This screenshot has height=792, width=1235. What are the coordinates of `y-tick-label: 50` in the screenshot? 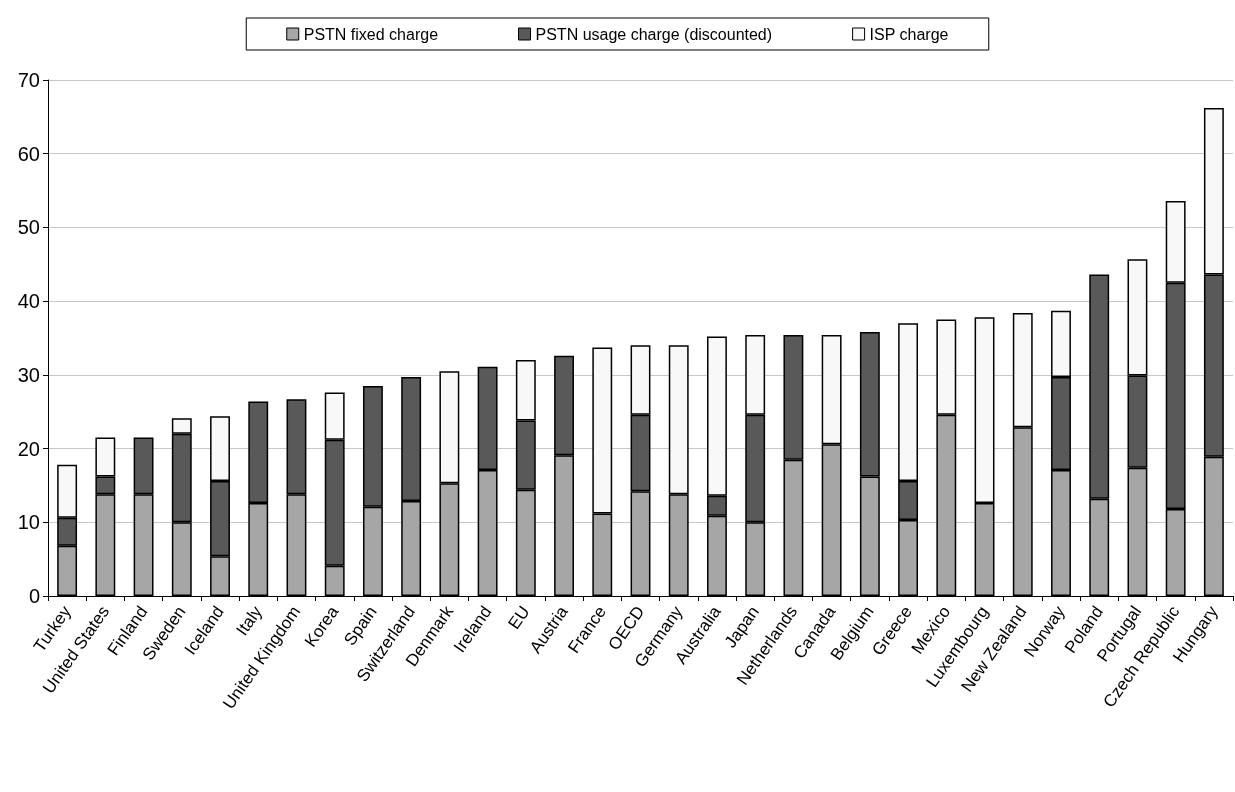 It's located at (28, 227).